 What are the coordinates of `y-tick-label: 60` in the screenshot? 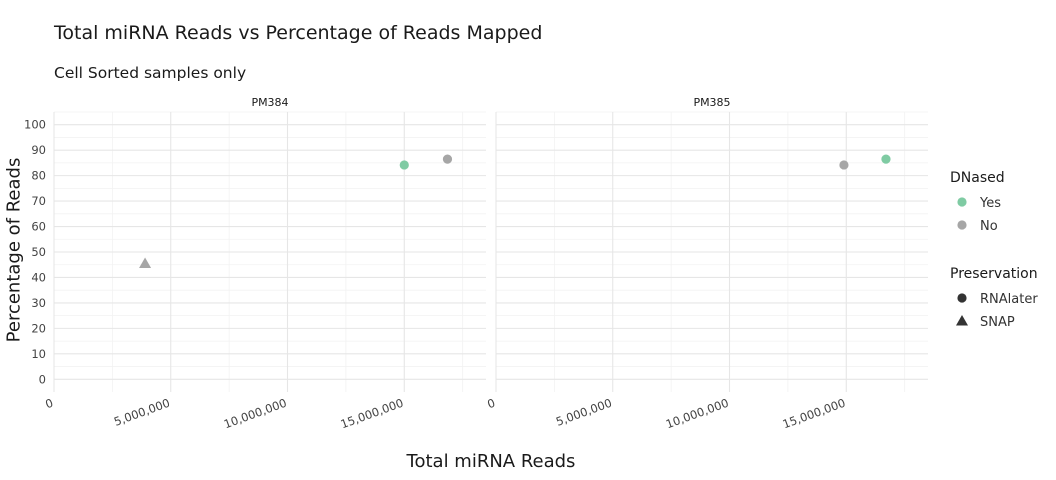 It's located at (38, 227).